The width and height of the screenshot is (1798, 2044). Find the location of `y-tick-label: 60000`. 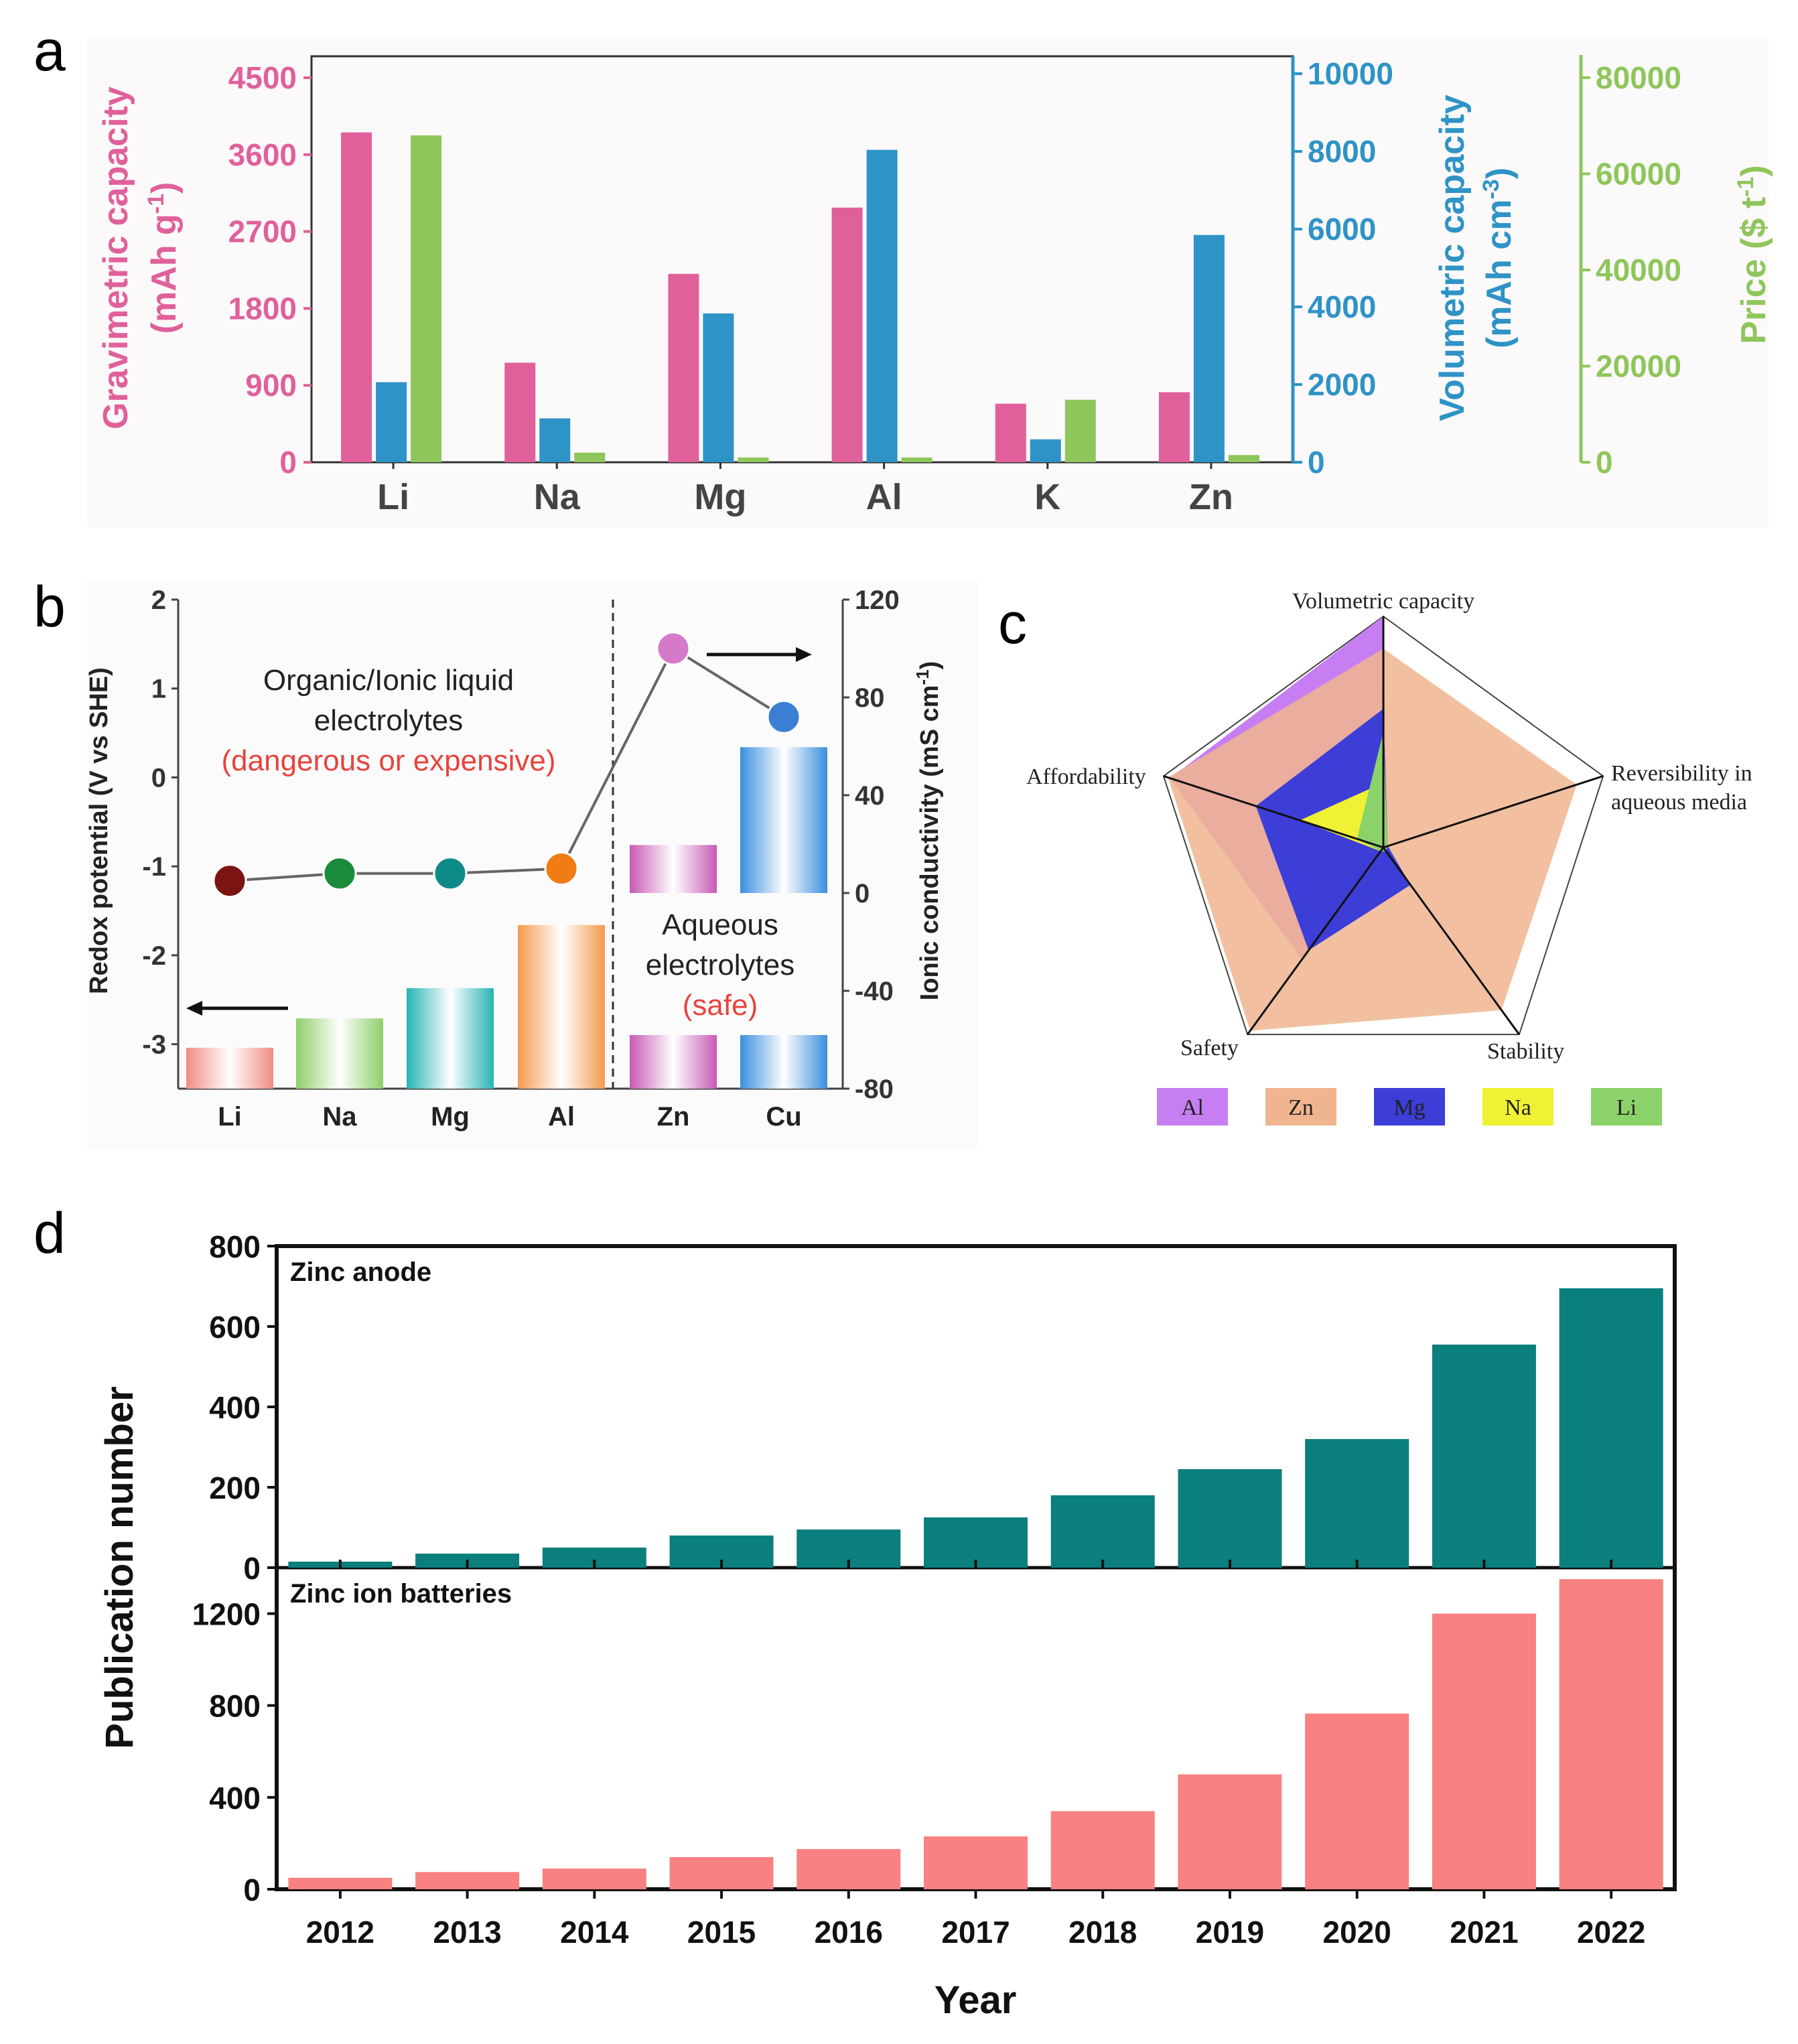

y-tick-label: 60000 is located at coordinates (1638, 174).